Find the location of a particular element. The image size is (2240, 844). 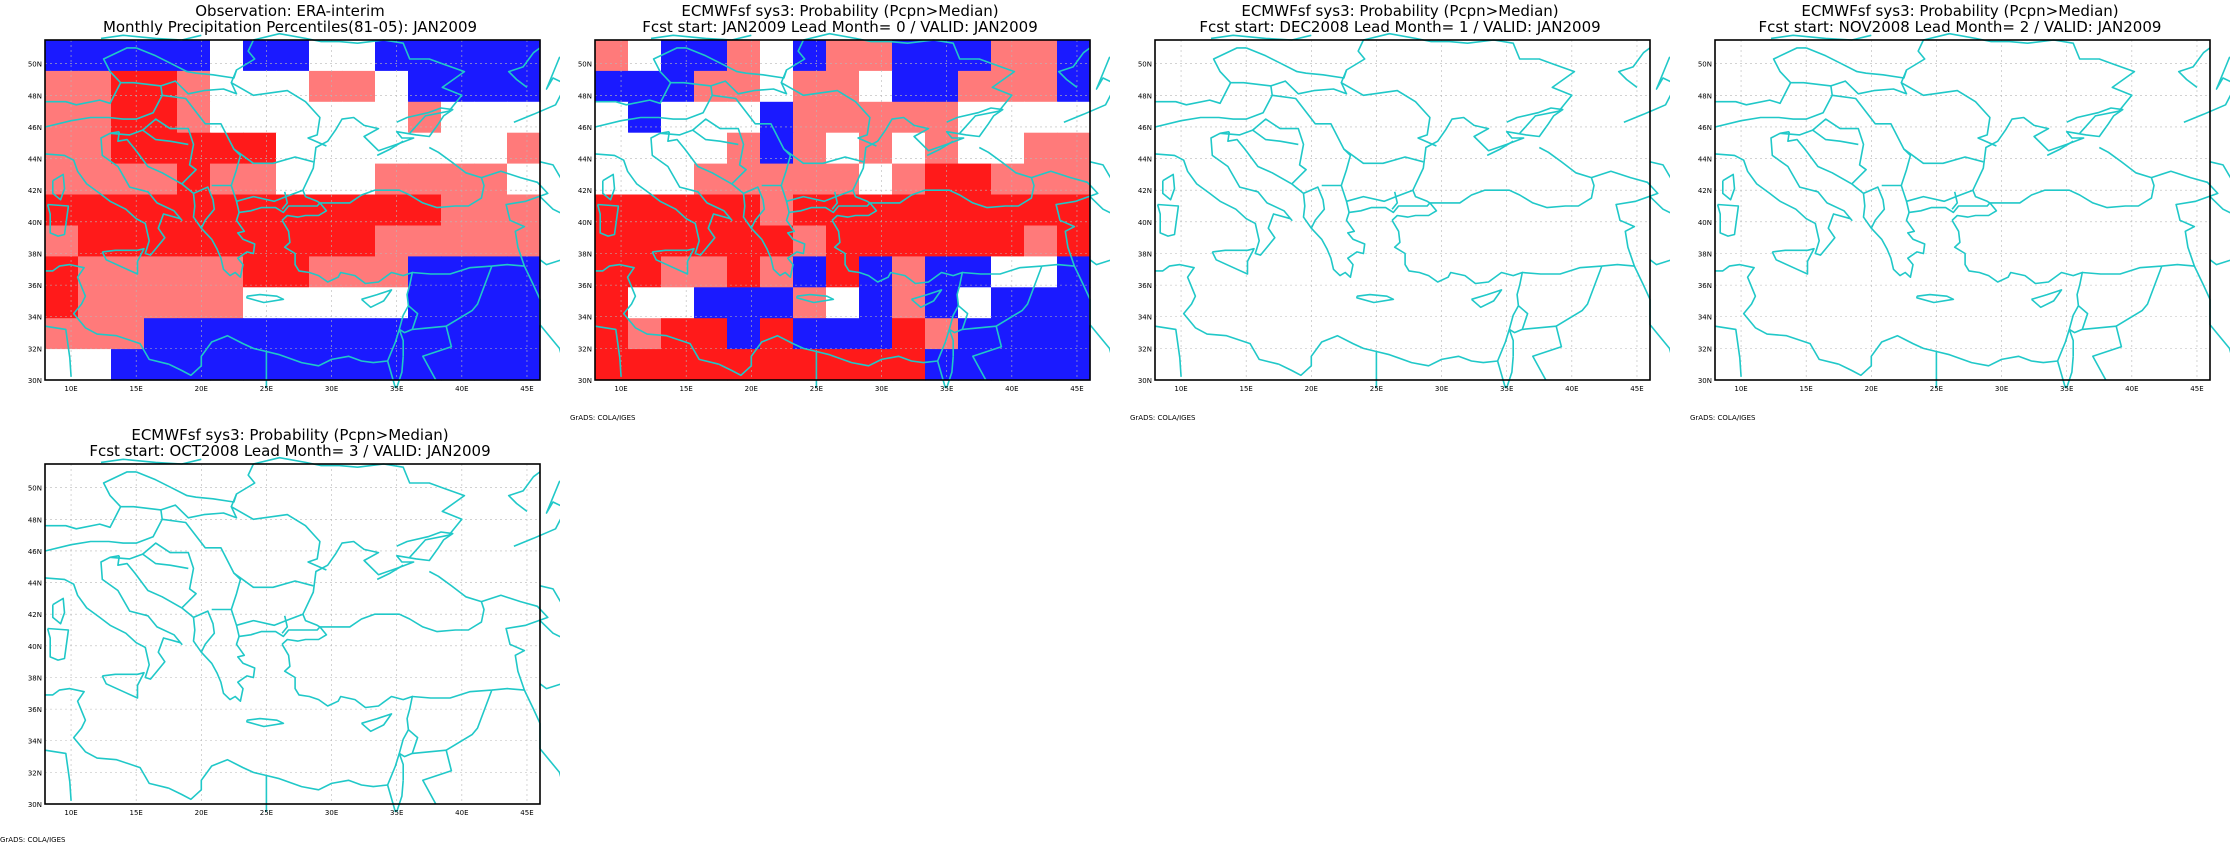

lon-tick-label: 30E is located at coordinates (881, 389).